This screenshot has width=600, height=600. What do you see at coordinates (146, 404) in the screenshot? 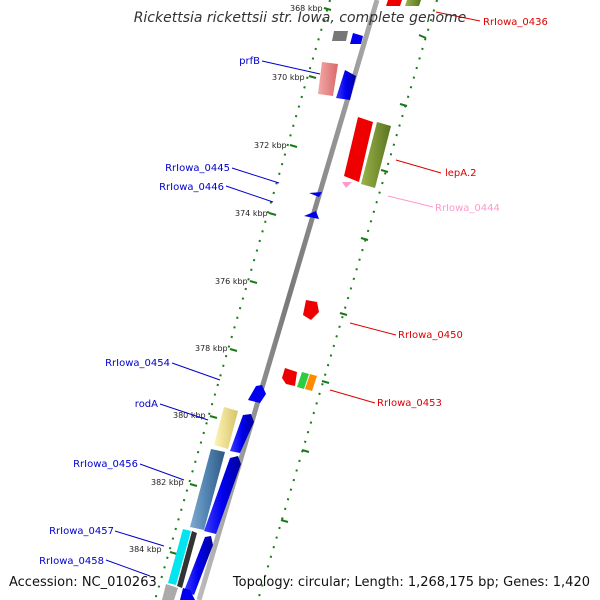
I see `gene-label-rodA: rodA` at bounding box center [146, 404].